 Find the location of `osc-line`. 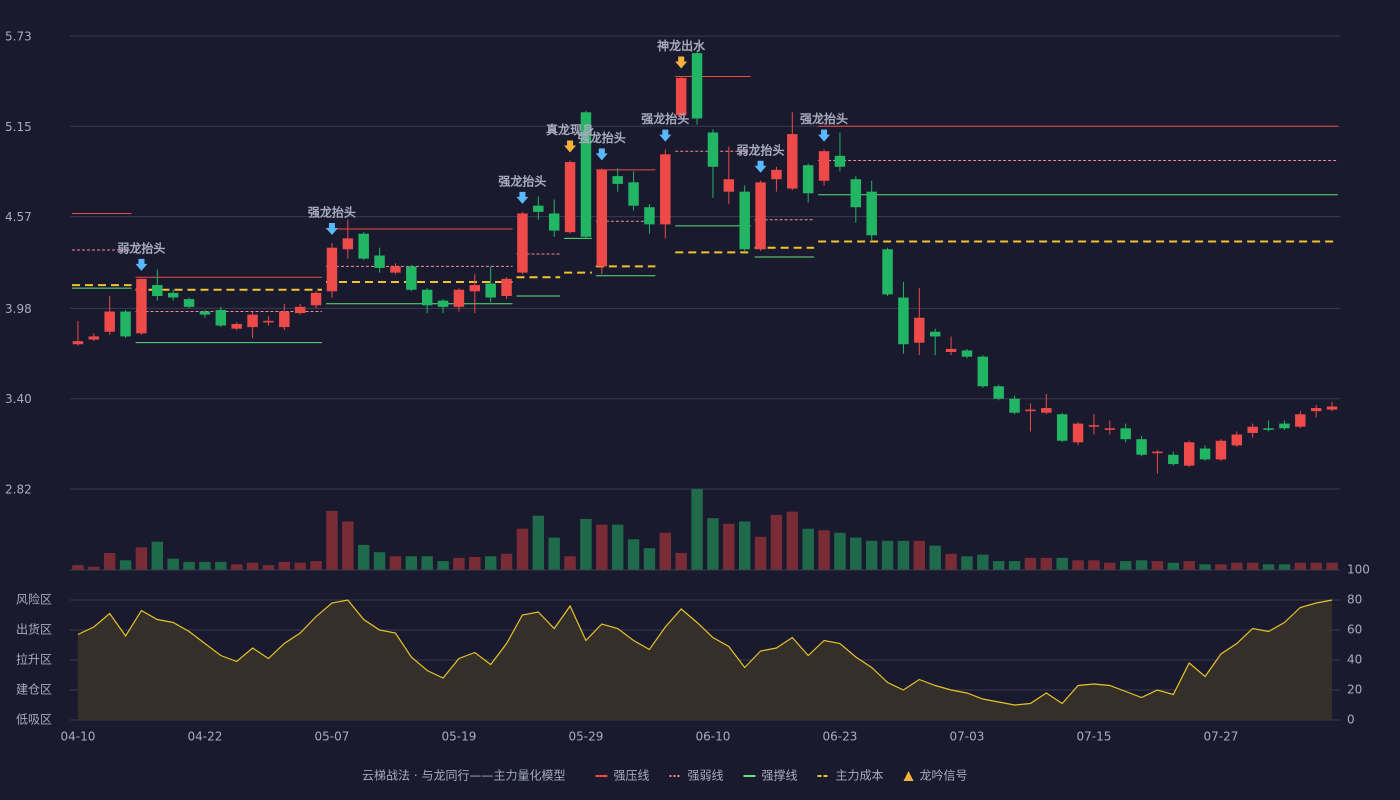

osc-line is located at coordinates (705, 652).